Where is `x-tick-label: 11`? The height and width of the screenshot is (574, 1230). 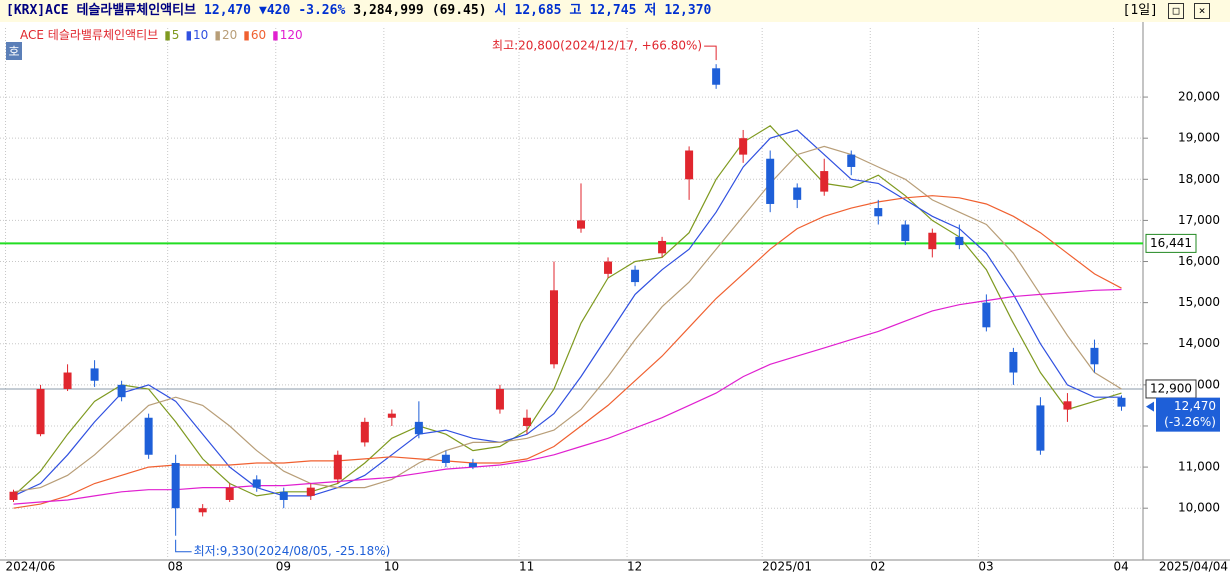 x-tick-label: 11 is located at coordinates (526, 567).